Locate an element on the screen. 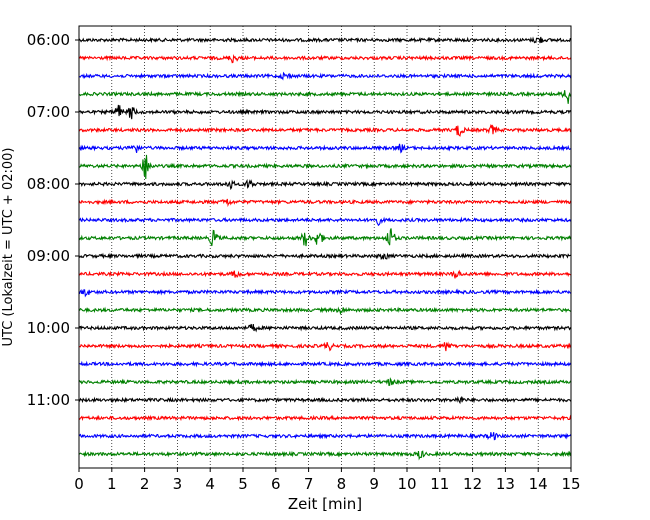 Image resolution: width=650 pixels, height=520 pixels. x-axis-label: Zeit [min] is located at coordinates (325, 504).